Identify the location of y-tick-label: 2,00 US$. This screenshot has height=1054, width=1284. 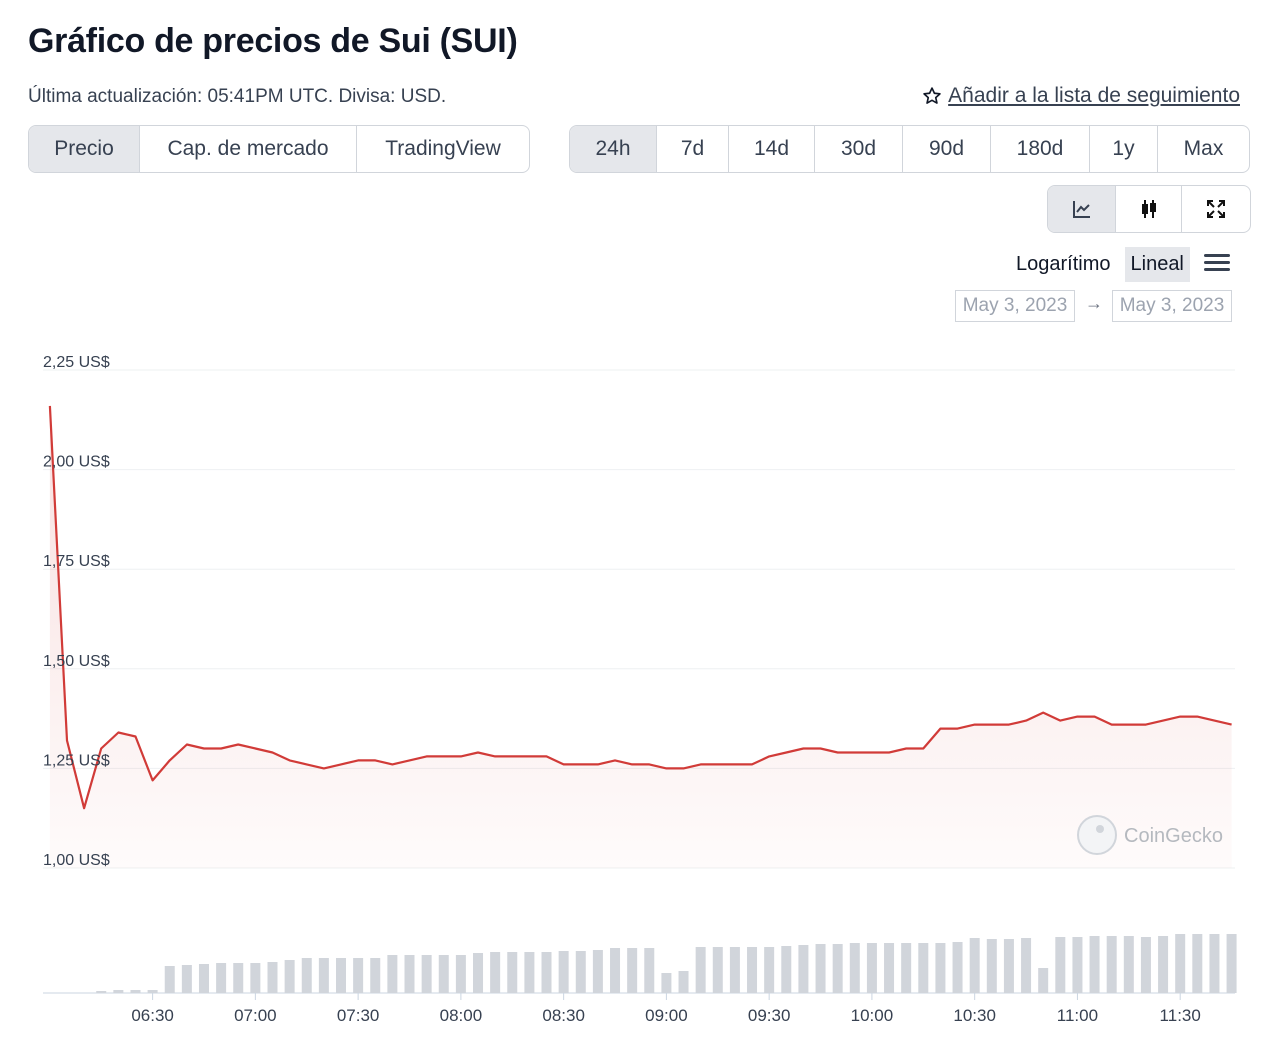
(76, 462).